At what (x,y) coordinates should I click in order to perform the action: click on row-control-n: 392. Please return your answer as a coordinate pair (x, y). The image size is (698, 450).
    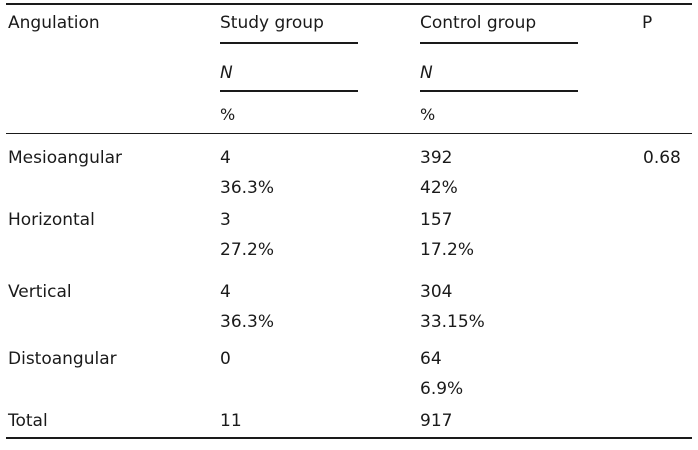
    Looking at the image, I should click on (436, 158).